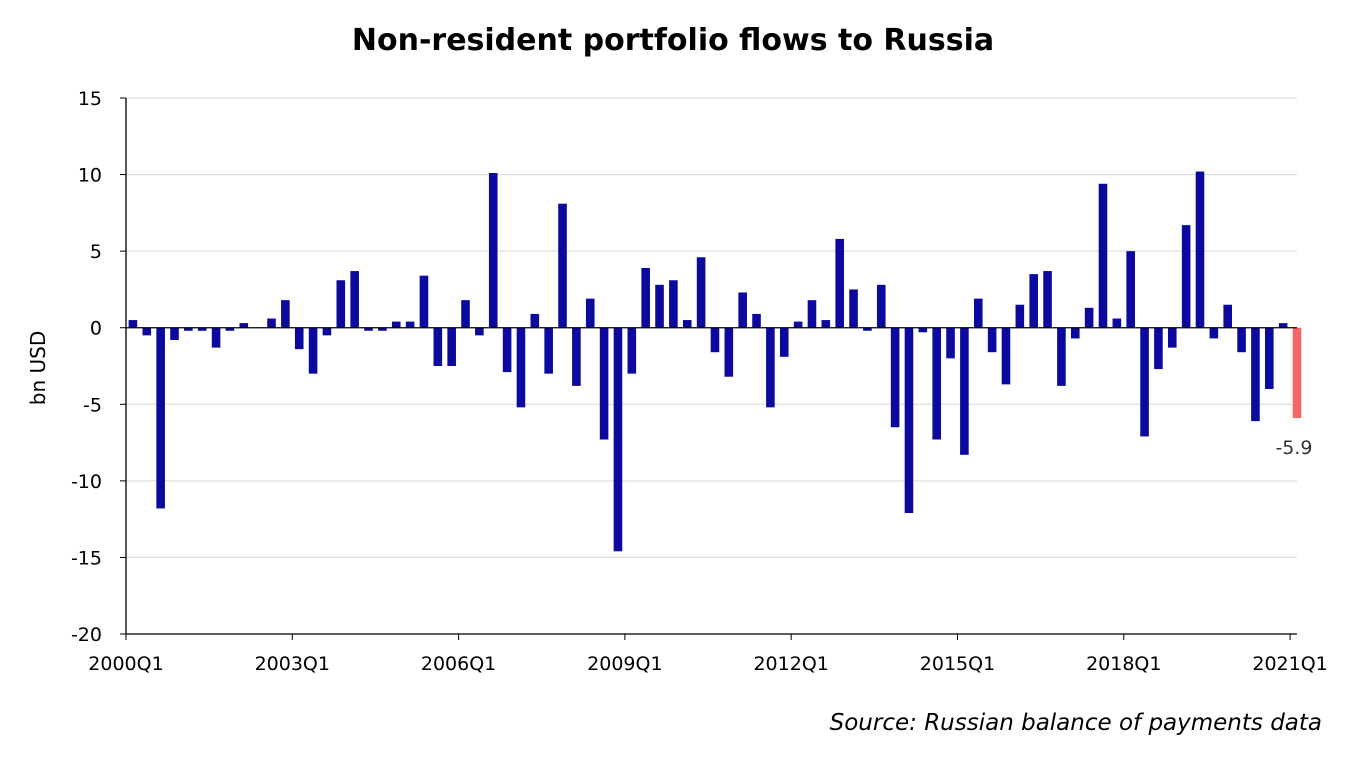 This screenshot has width=1366, height=762. I want to click on y-tick-label: -15, so click(86, 558).